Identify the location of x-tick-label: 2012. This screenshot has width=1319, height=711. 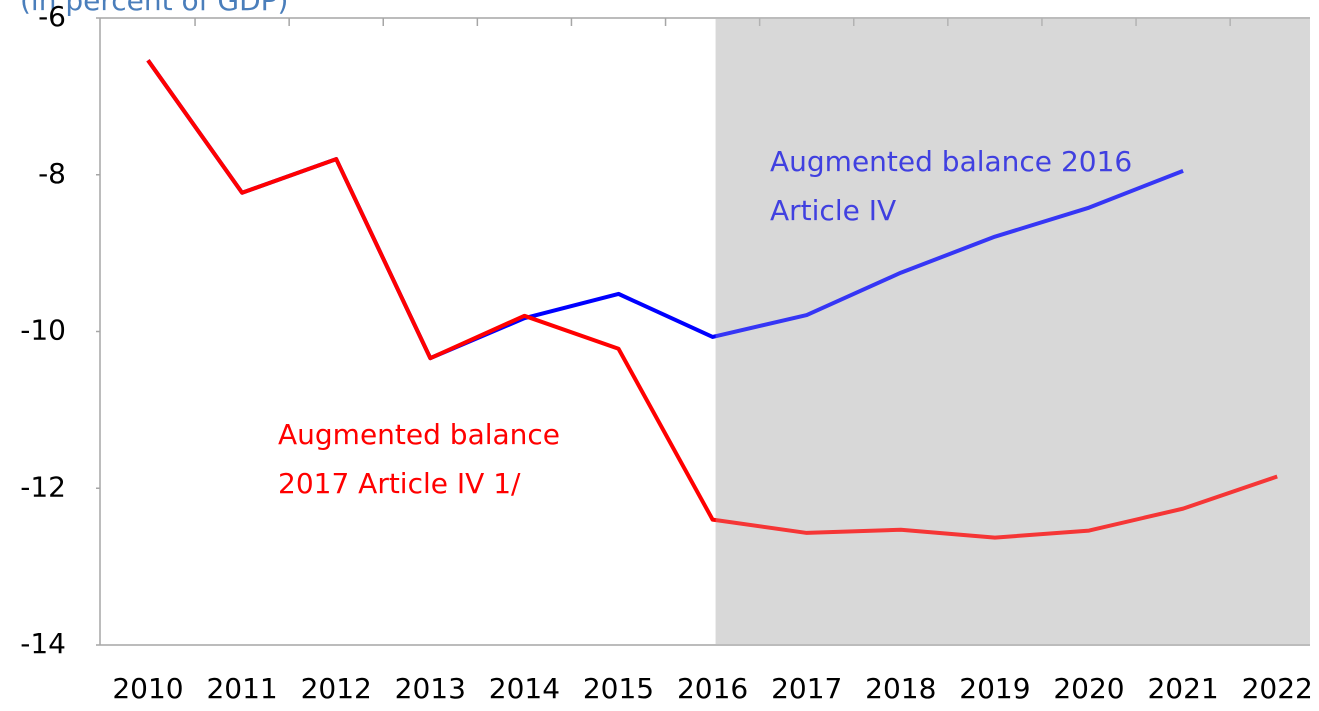
(336, 688).